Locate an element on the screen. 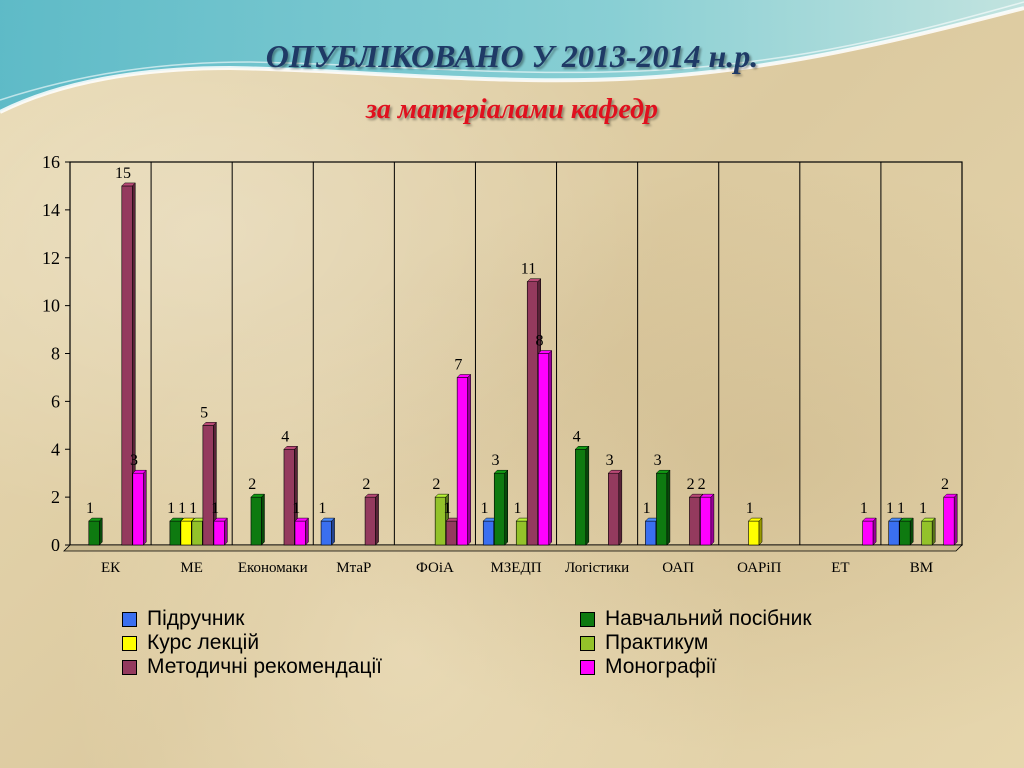 This screenshot has width=1024, height=768. x-tick-label: ЕТ is located at coordinates (840, 568).